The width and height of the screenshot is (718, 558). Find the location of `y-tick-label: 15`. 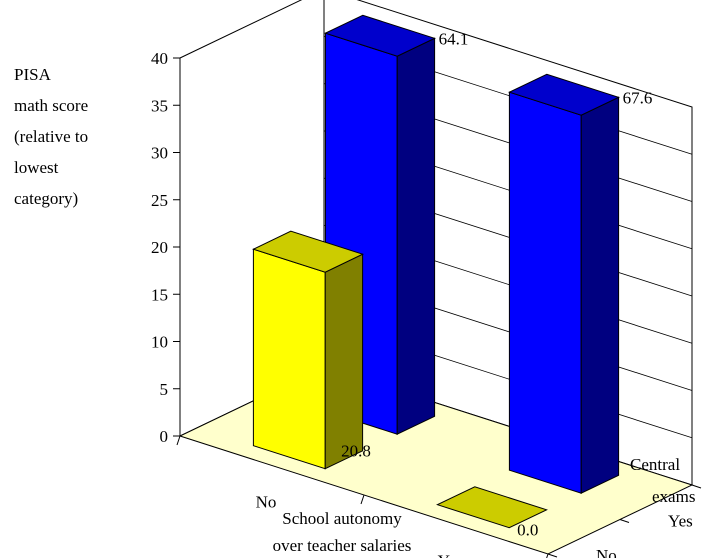

y-tick-label: 15 is located at coordinates (159, 294).